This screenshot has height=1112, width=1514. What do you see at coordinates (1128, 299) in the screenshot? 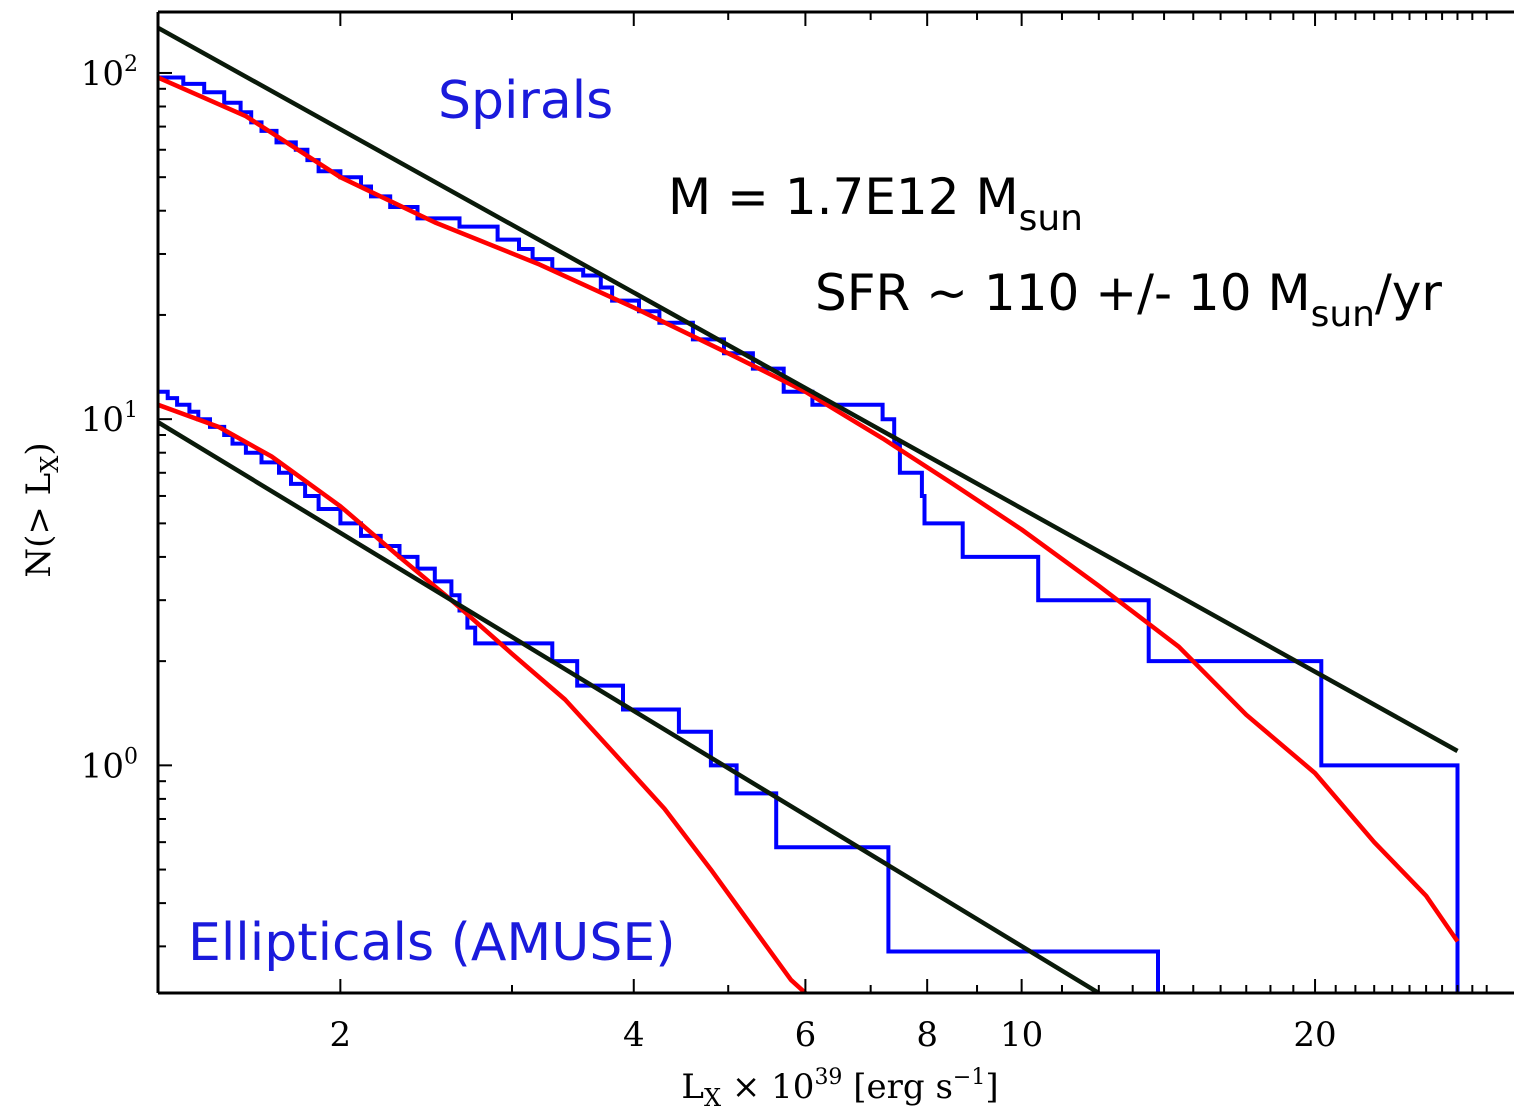
I see `sfr-annotation: SFR ~ 110 +/- 10 Msun/yr` at bounding box center [1128, 299].